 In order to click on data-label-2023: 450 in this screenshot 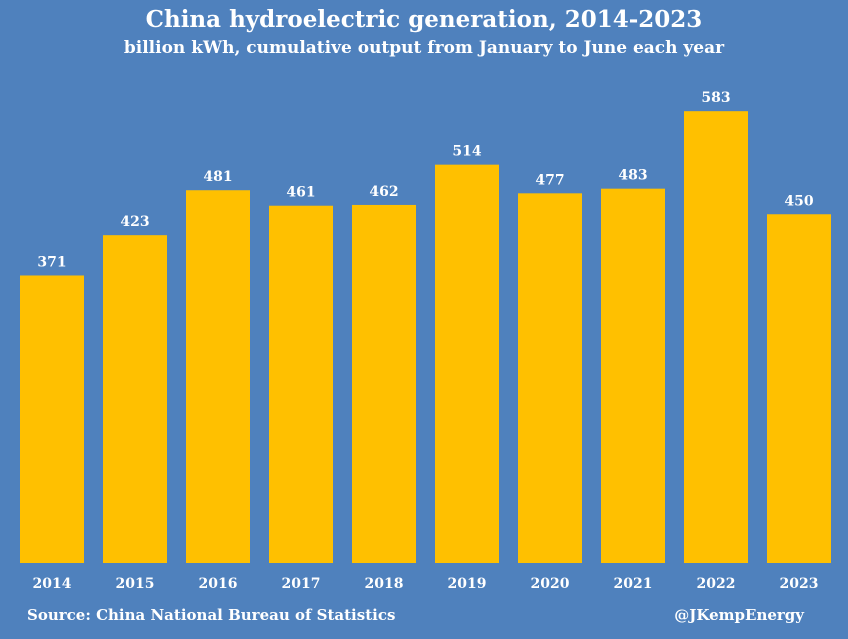, I will do `click(798, 201)`.